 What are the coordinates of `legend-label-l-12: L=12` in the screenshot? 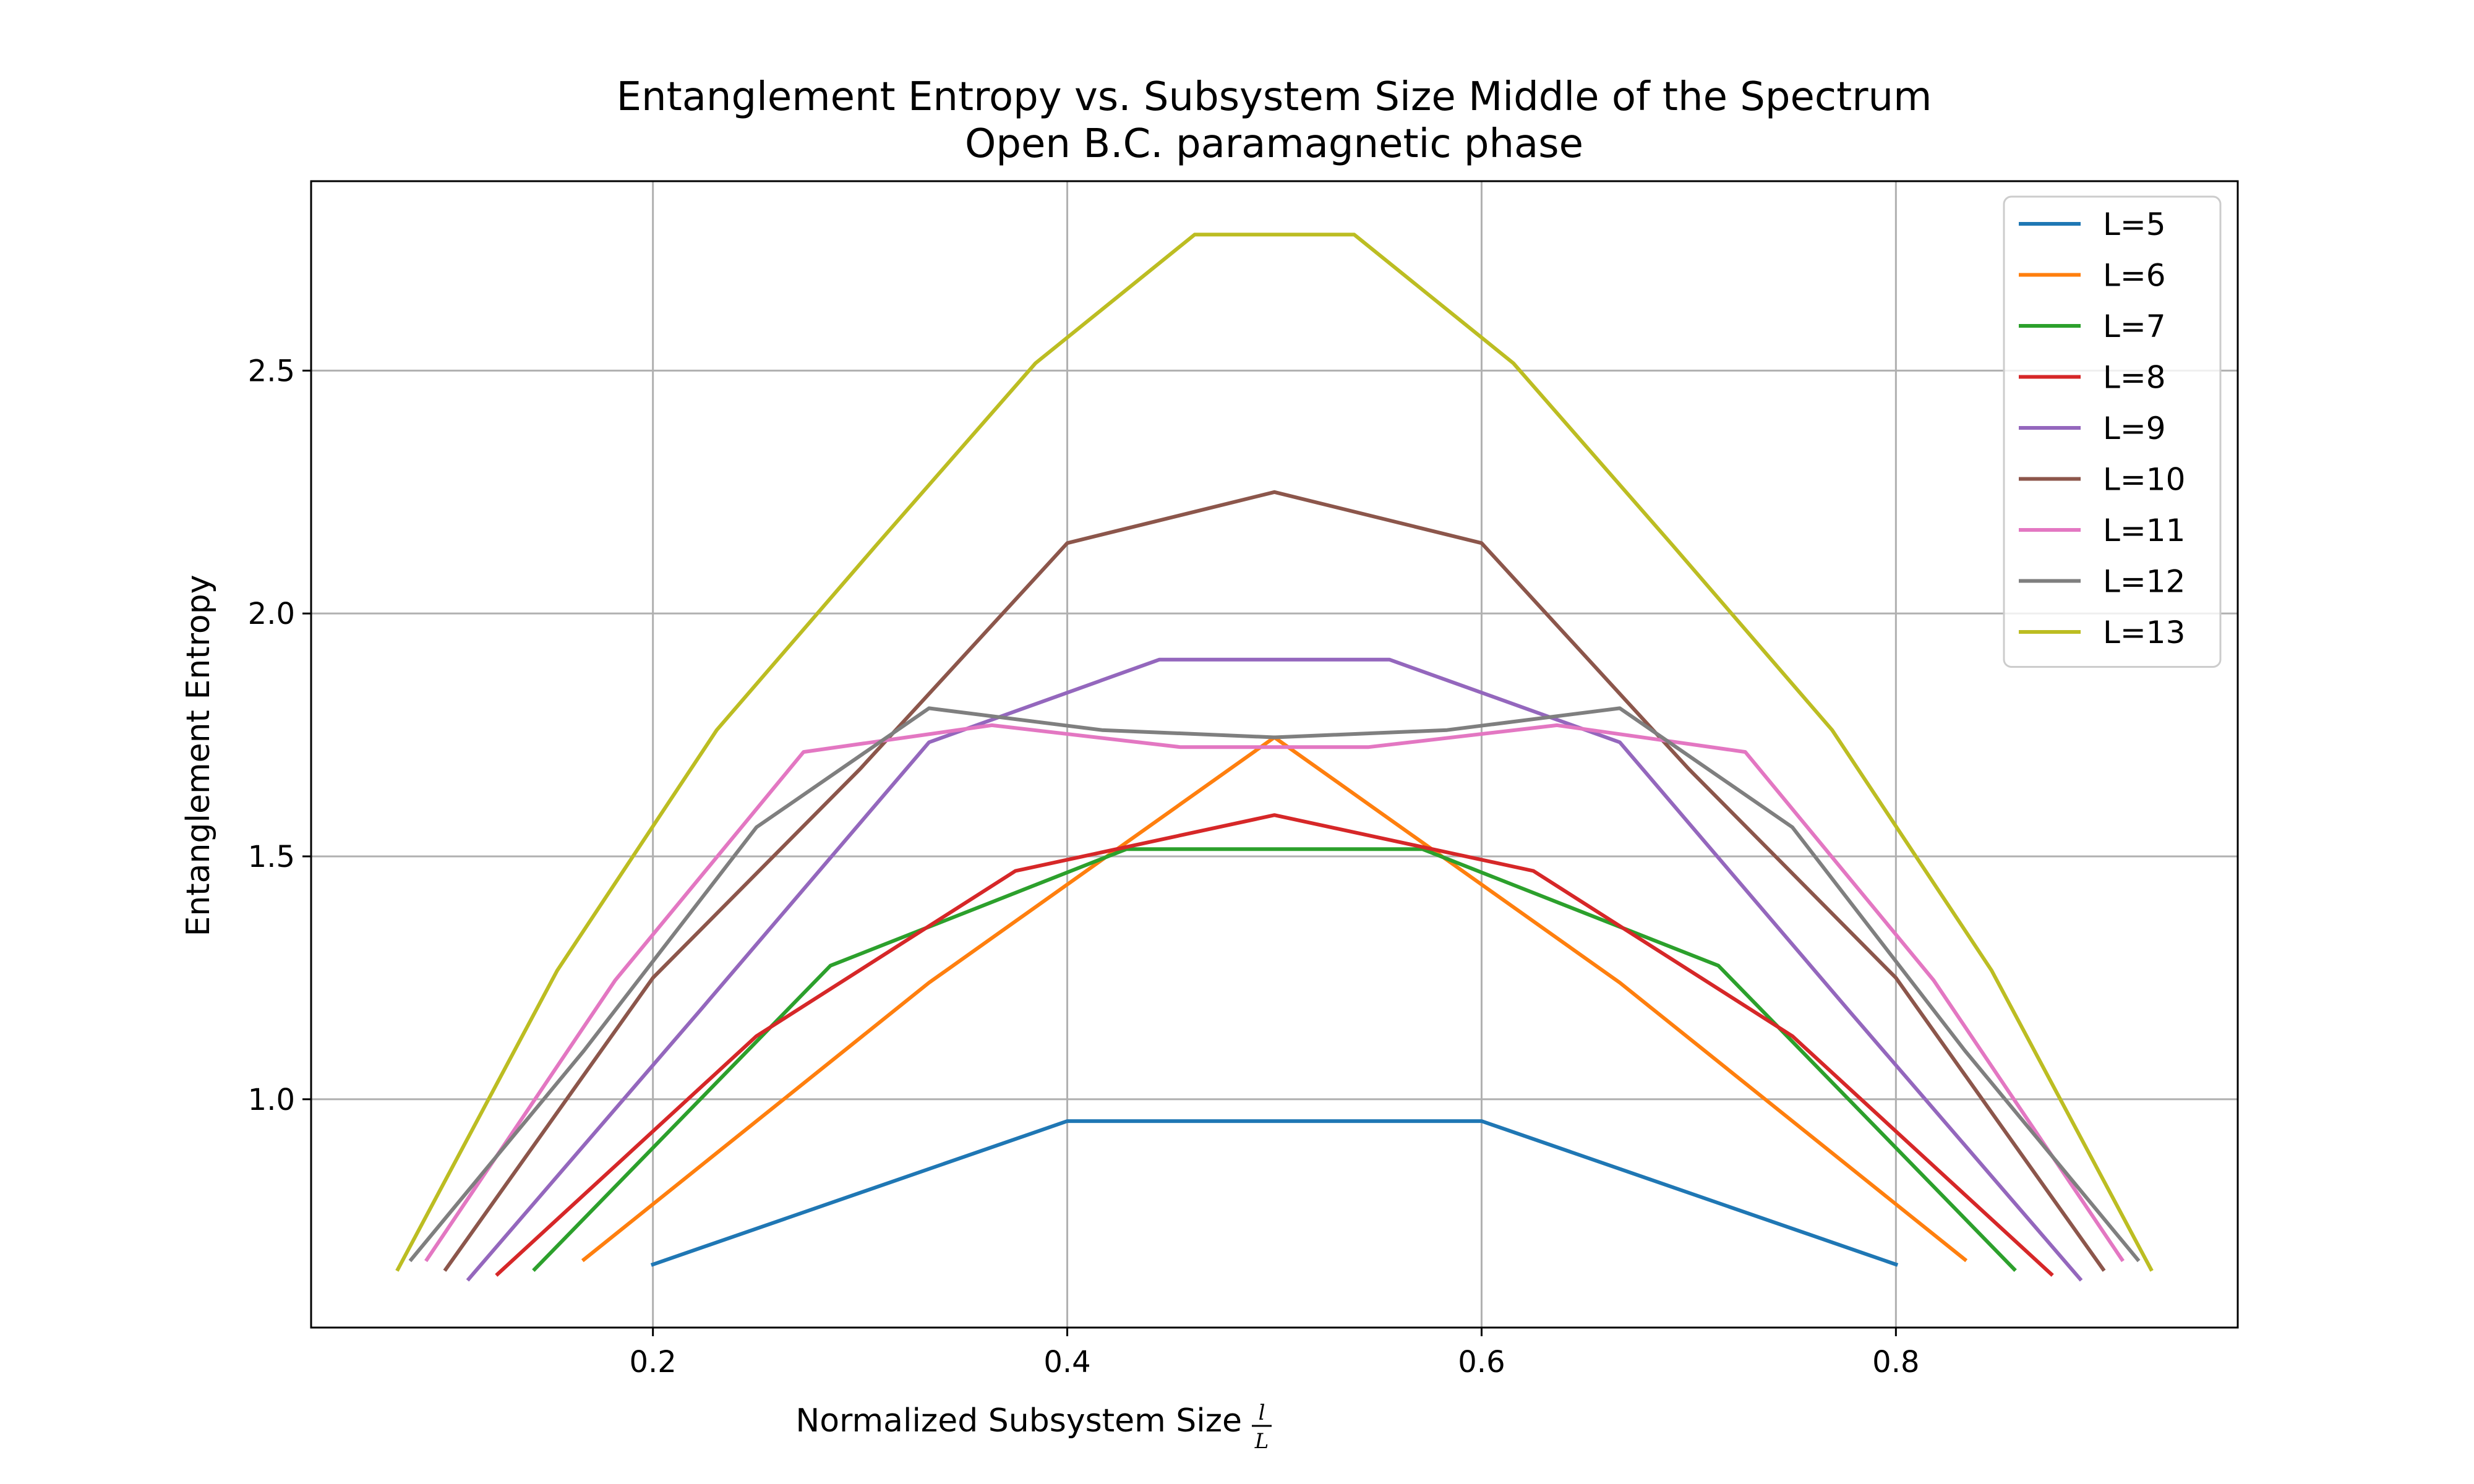 It's located at (2144, 582).